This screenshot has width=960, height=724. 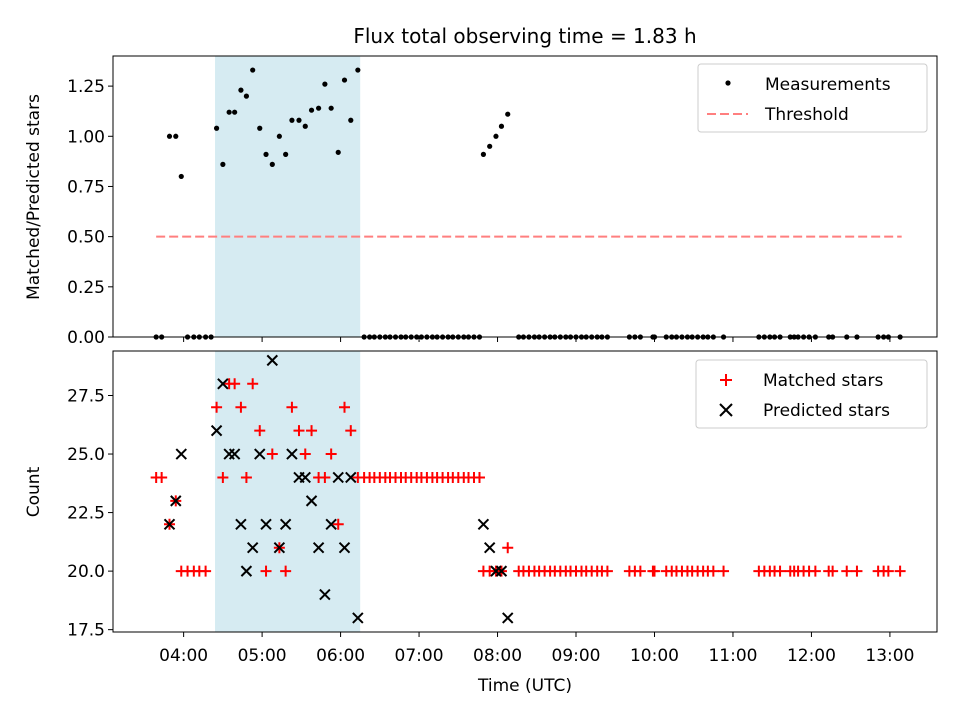 What do you see at coordinates (728, 83) in the screenshot?
I see `legend-measurement-marker` at bounding box center [728, 83].